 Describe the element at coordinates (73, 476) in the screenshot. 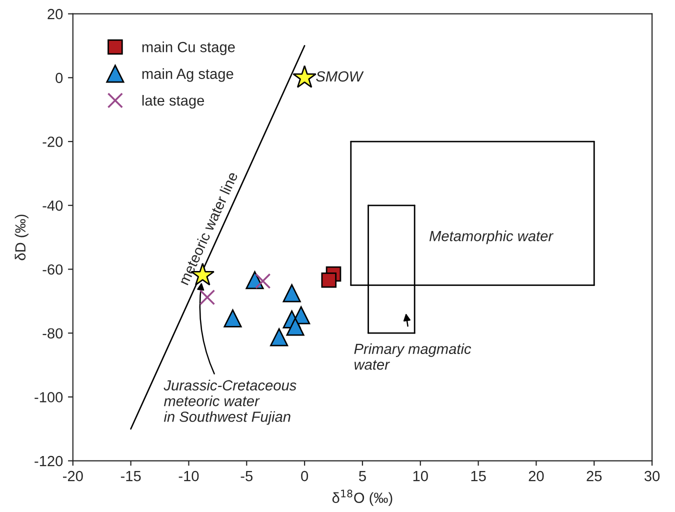

I see `x-tick-label: -20` at that location.